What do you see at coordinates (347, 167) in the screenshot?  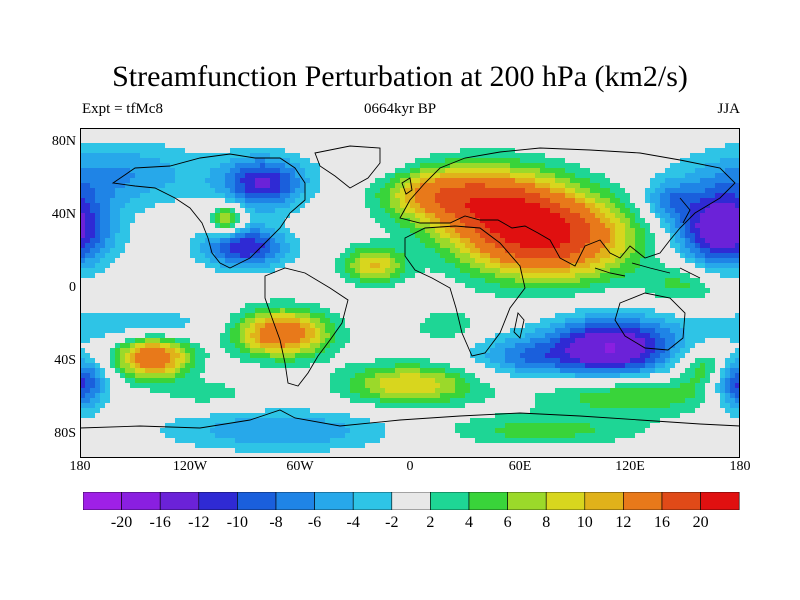 I see `coastline-greenland` at bounding box center [347, 167].